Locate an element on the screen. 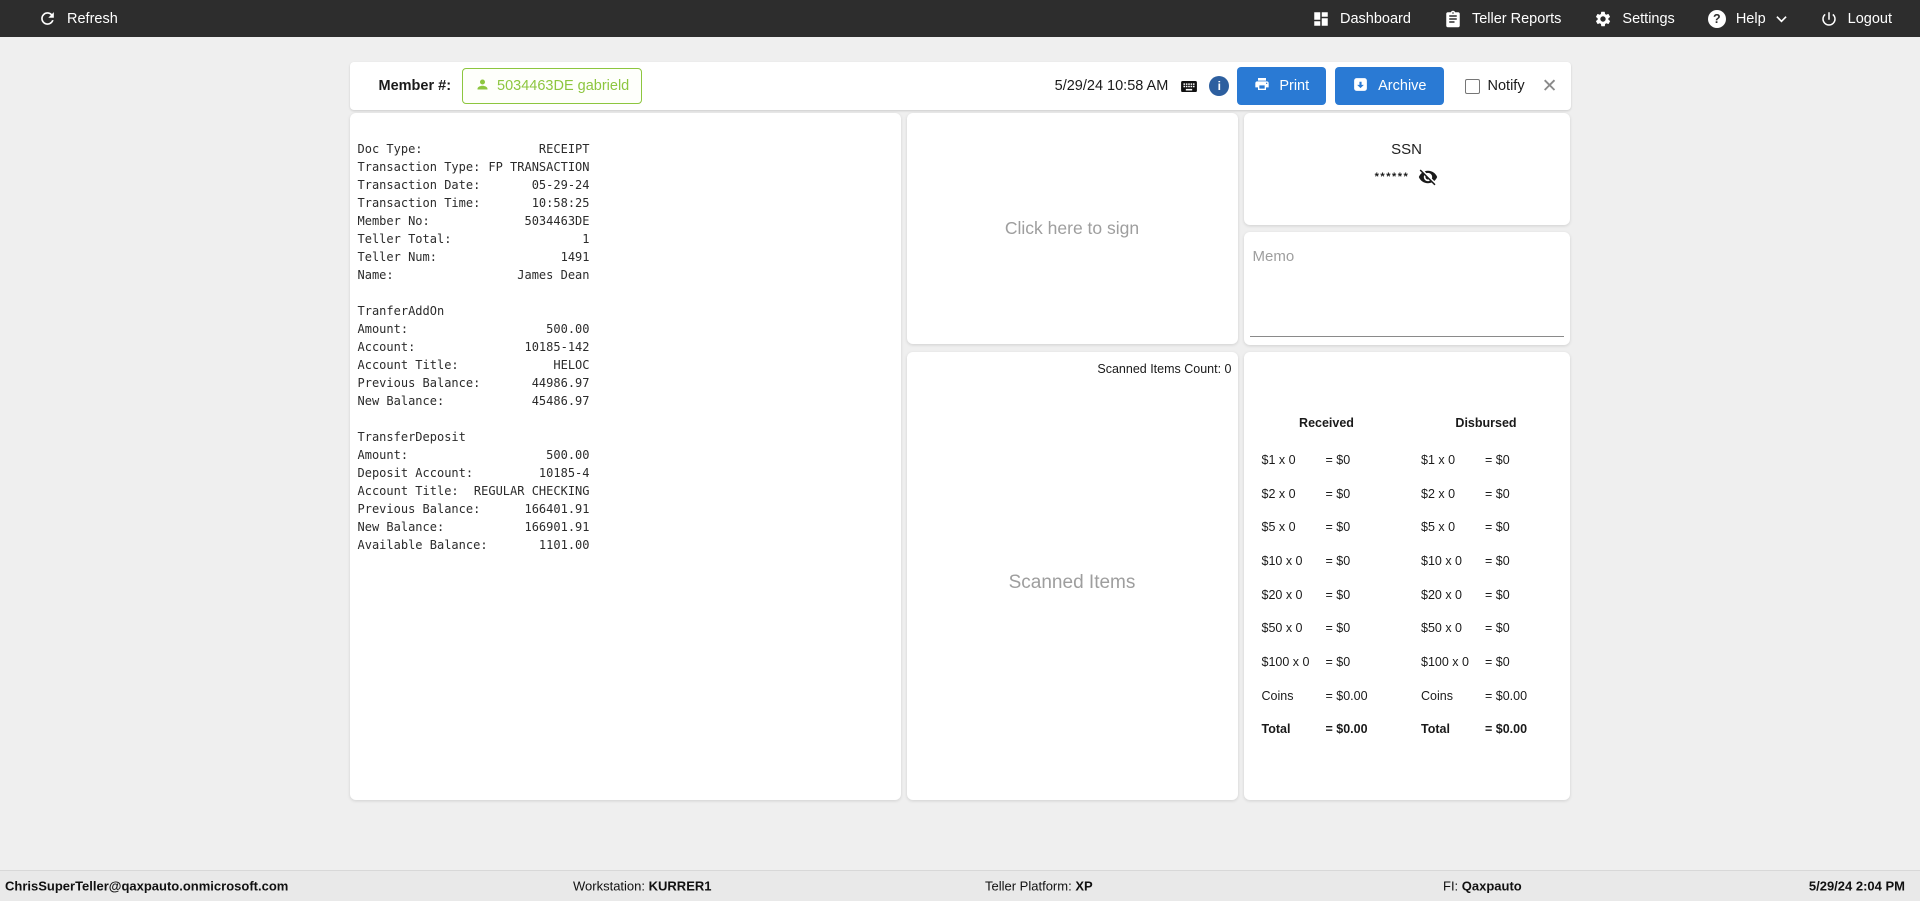  cash-row-received: $5 x 0 = $0 is located at coordinates (1336, 527).